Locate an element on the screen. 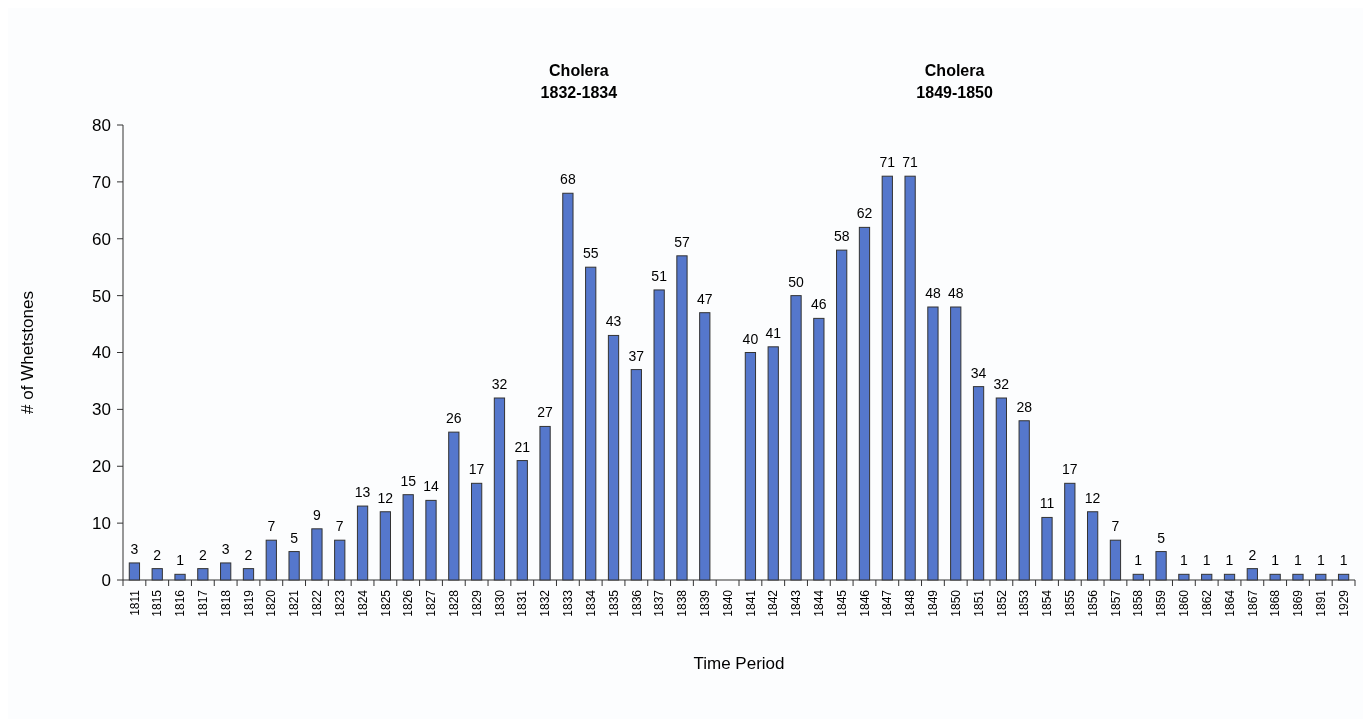  x-tick-label: 1841 is located at coordinates (750, 603).